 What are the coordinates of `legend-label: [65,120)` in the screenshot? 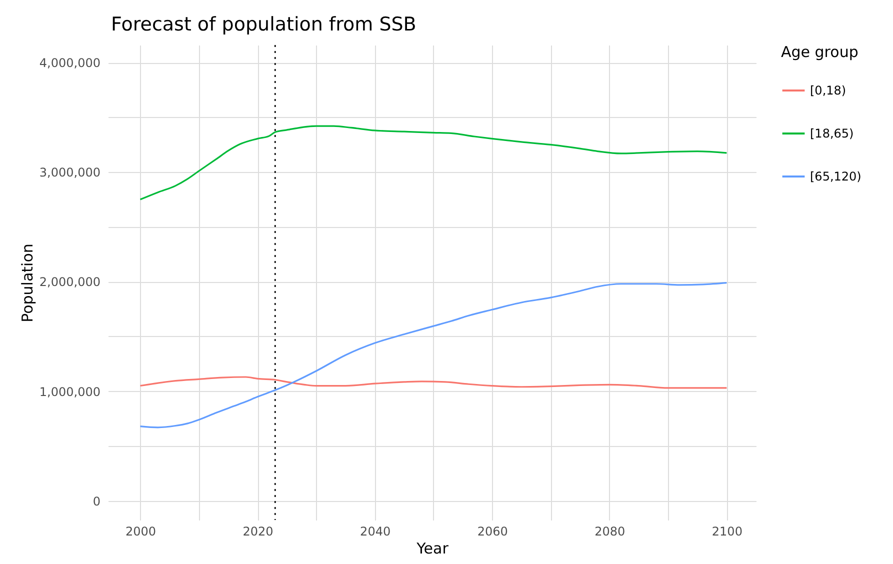 It's located at (836, 177).